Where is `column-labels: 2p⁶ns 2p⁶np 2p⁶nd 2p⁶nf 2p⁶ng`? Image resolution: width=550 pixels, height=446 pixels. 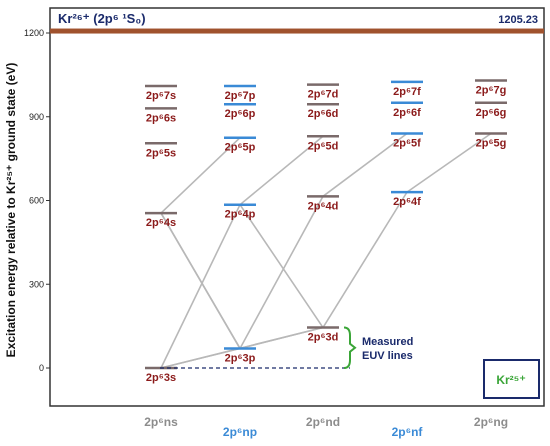 column-labels: 2p⁶ns 2p⁶np 2p⁶nd 2p⁶nf 2p⁶ng is located at coordinates (326, 427).